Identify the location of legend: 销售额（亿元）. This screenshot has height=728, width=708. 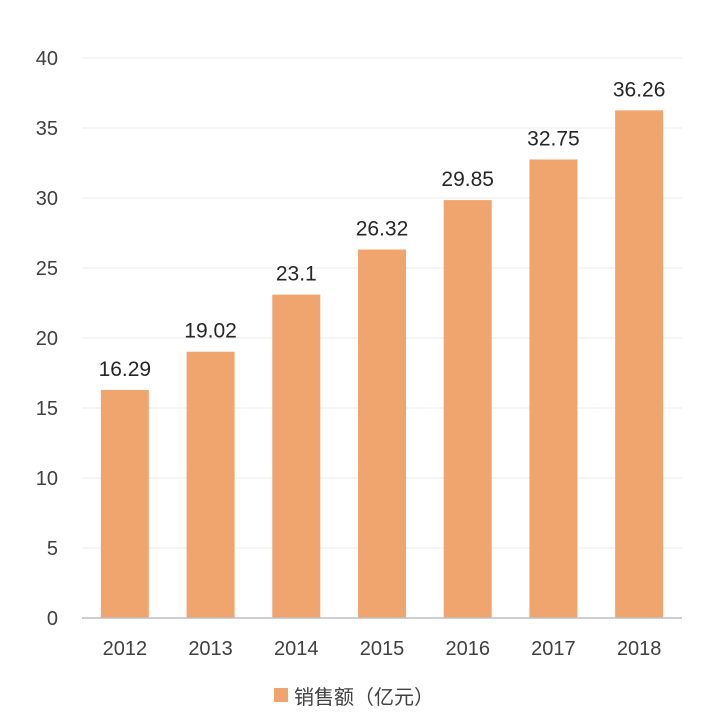
(354, 695).